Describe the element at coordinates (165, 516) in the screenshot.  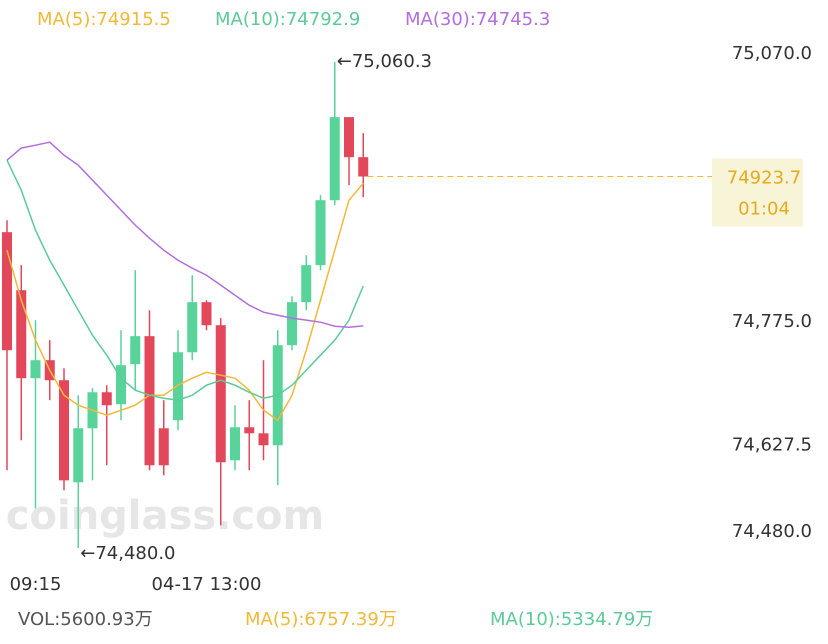
I see `watermark: coinglass.com` at that location.